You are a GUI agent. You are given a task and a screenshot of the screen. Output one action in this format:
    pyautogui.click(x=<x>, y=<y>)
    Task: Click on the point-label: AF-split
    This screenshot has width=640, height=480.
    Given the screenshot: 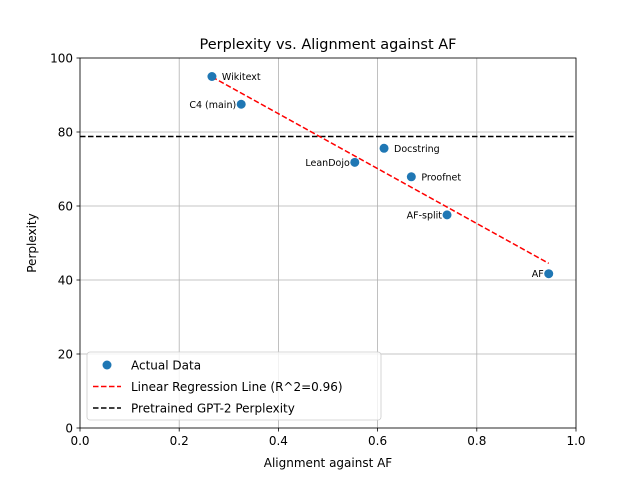 What is the action you would take?
    pyautogui.click(x=425, y=215)
    